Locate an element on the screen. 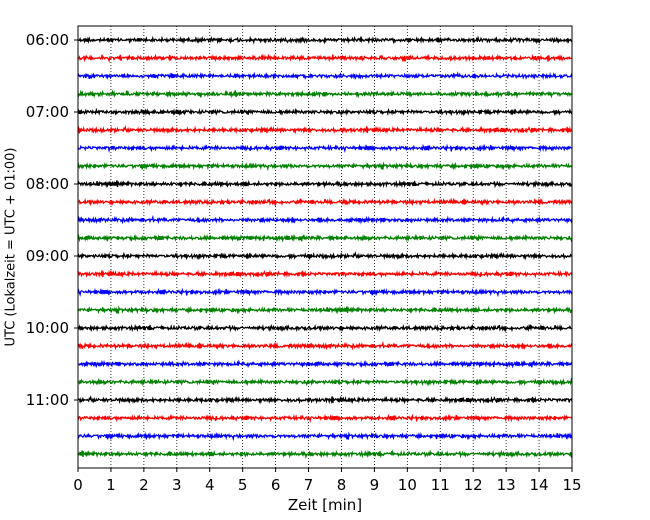 Image resolution: width=650 pixels, height=520 pixels. x-tick-label: 6 is located at coordinates (276, 485).